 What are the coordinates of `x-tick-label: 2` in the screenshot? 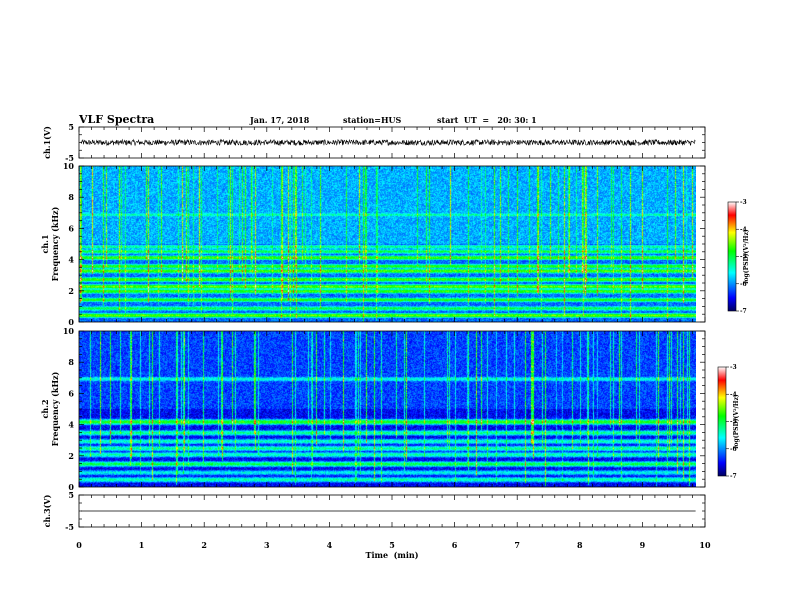 It's located at (204, 545).